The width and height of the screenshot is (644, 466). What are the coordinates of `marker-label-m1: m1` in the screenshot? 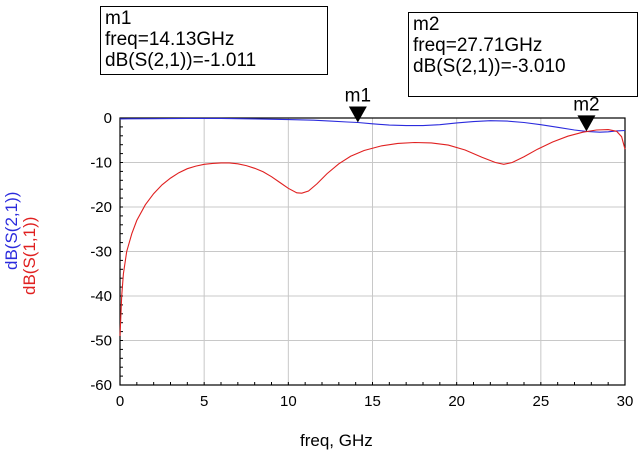 It's located at (358, 95).